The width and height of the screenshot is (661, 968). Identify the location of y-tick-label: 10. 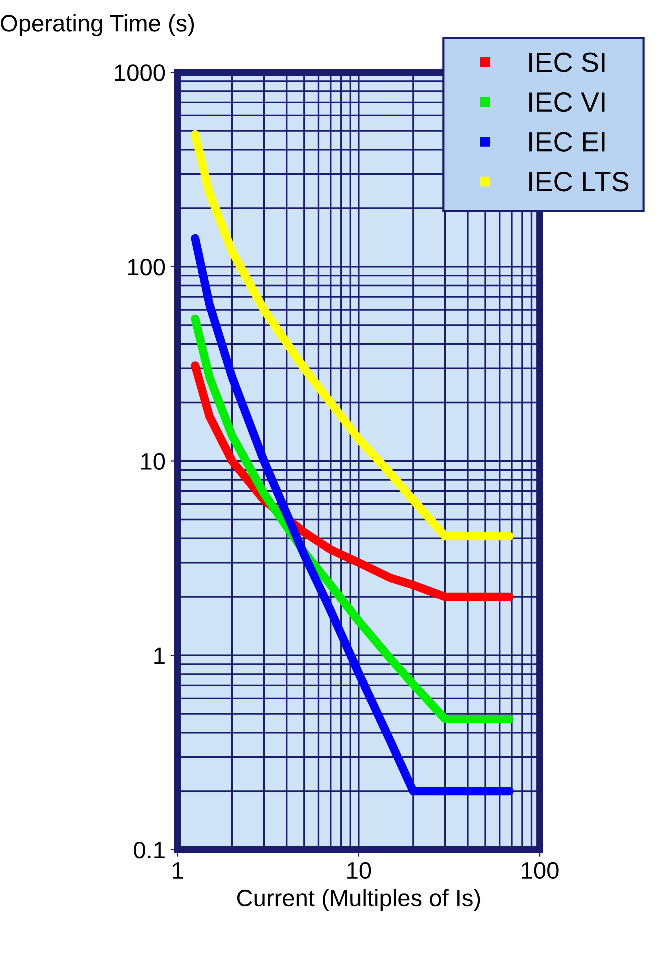
(154, 461).